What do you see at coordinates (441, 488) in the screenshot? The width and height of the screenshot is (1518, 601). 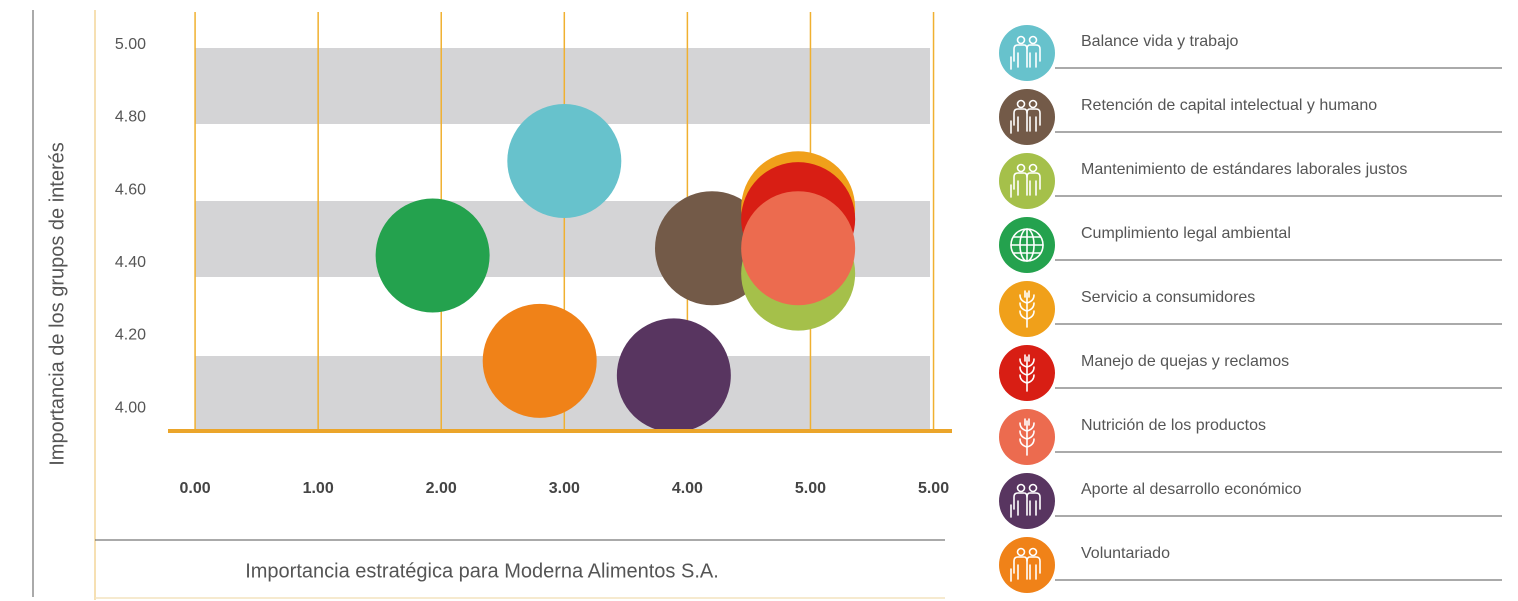 I see `x-tick-label: 2.00` at bounding box center [441, 488].